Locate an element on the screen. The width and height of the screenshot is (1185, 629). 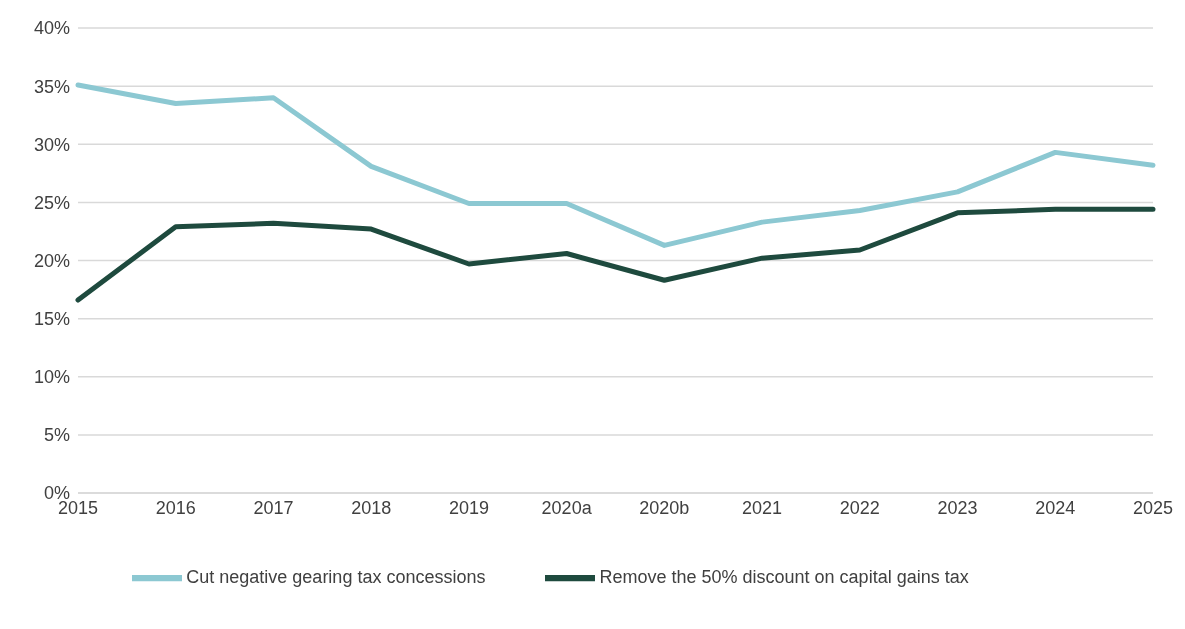
x-tick-label: 2023 is located at coordinates (957, 507).